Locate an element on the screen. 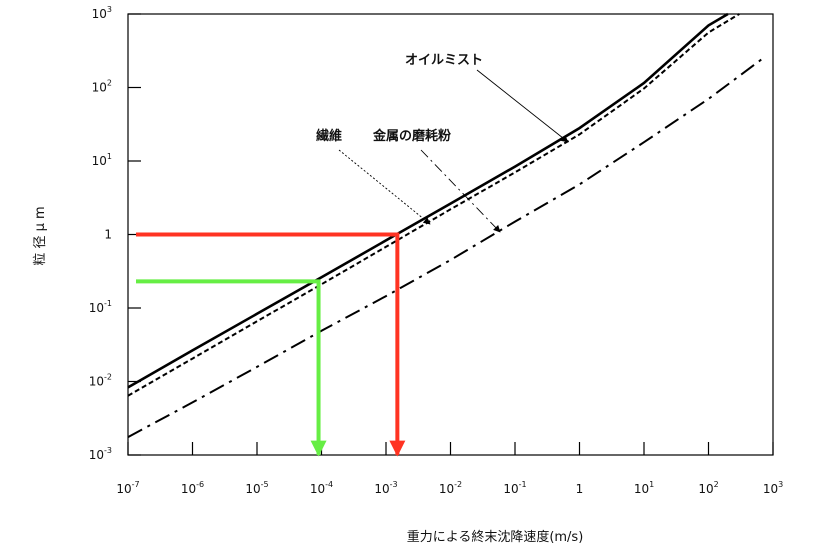 This screenshot has width=825, height=554. y-tick-exponent: -2 is located at coordinates (108, 377).